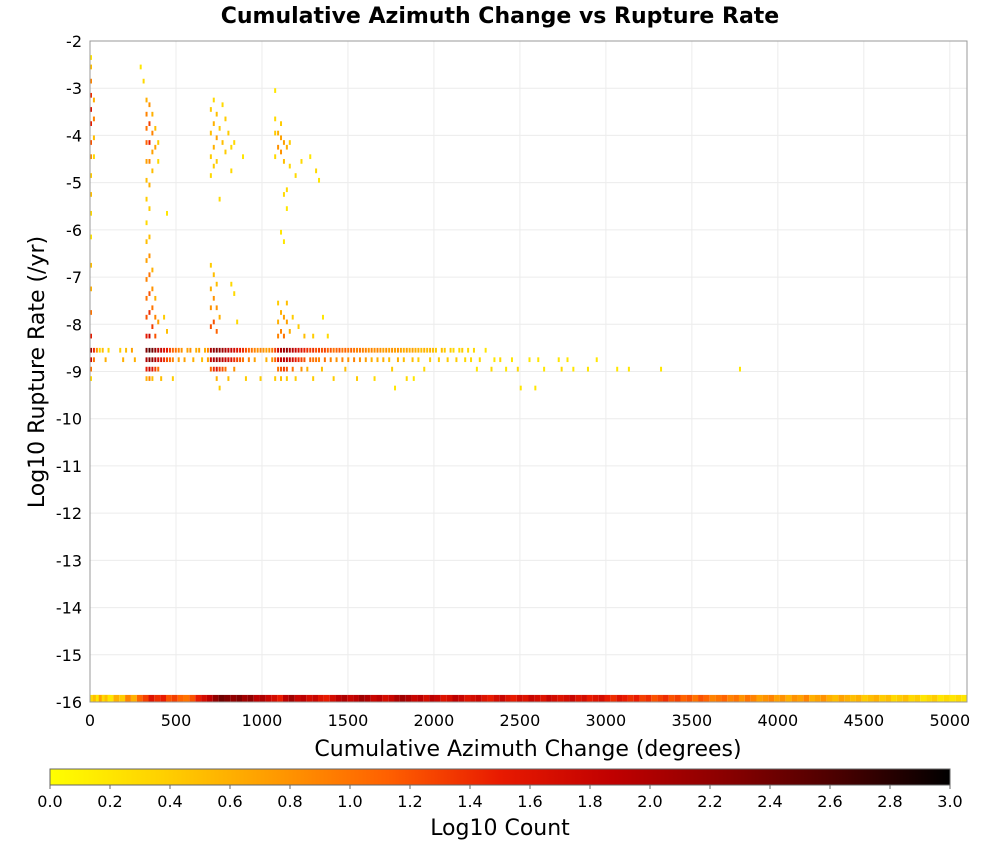  Describe the element at coordinates (37, 372) in the screenshot. I see `y-axis-label: Log10 Rupture Rate (/yr)` at that location.